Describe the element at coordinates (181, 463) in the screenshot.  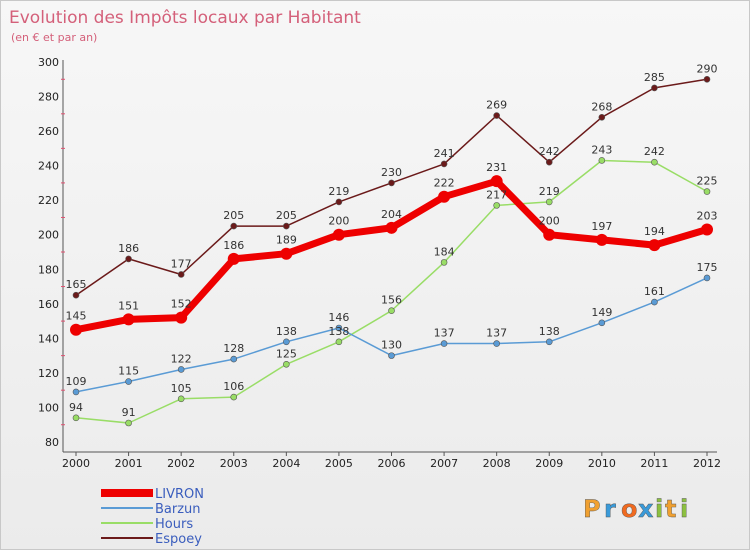
I see `x-tick-label: 2002` at that location.